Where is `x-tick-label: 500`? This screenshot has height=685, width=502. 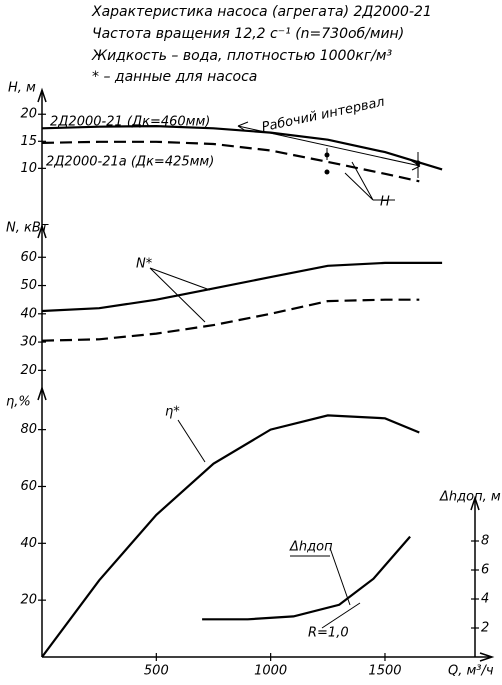
x-tick-label: 500 is located at coordinates (156, 671).